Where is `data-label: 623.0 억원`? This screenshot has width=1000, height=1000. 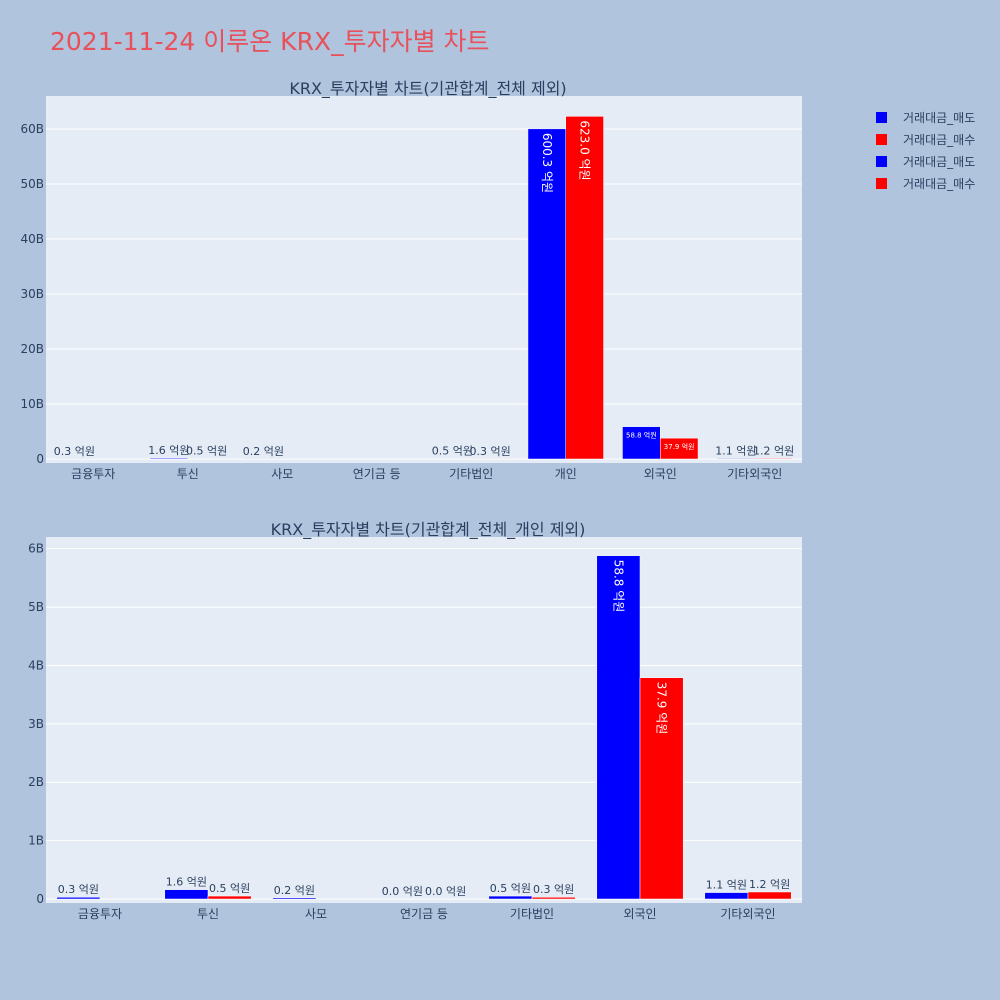 data-label: 623.0 억원 is located at coordinates (585, 150).